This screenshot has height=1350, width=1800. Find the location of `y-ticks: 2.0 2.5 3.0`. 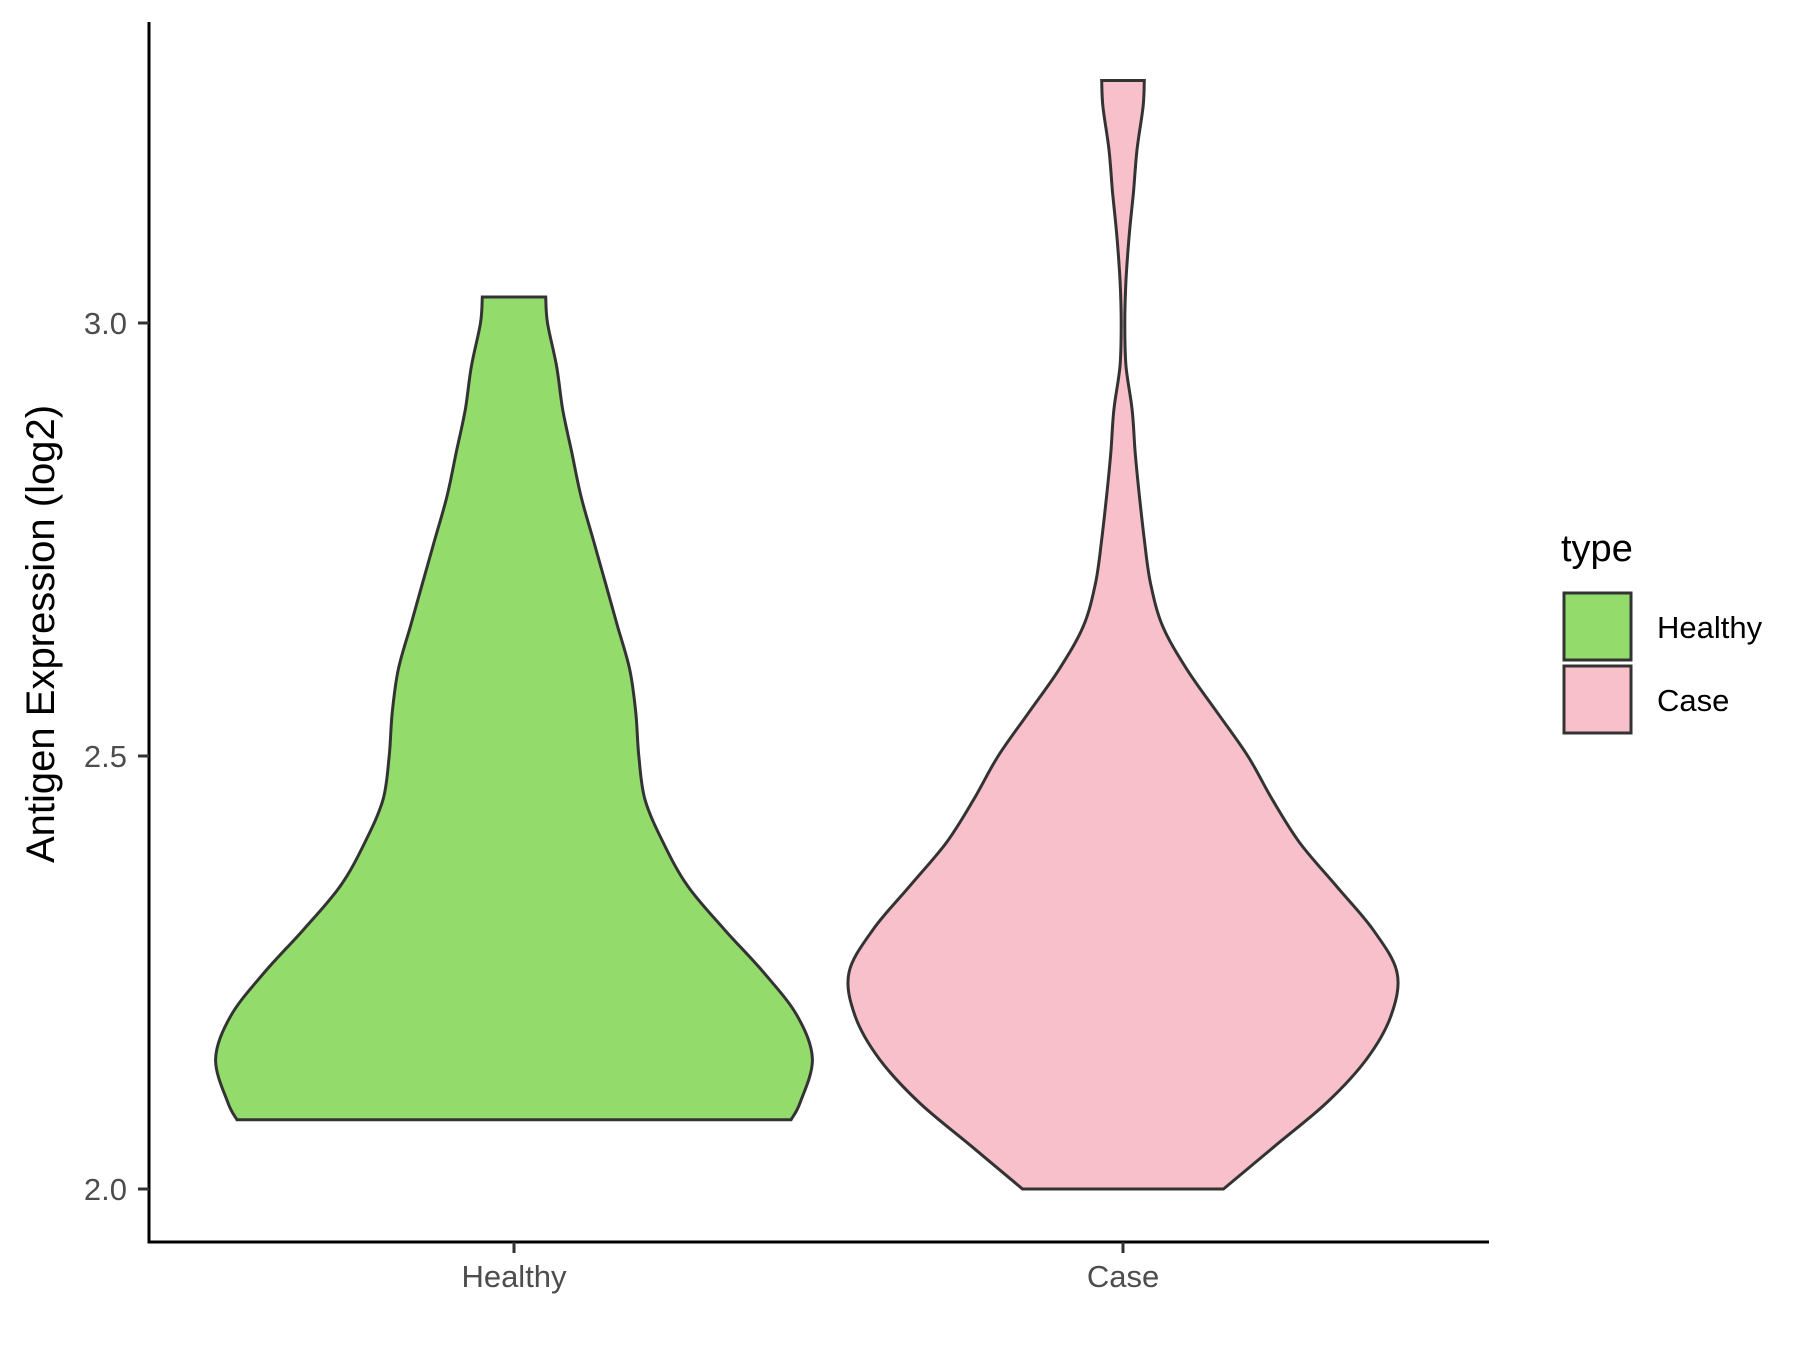

y-ticks: 2.0 2.5 3.0 is located at coordinates (116, 756).